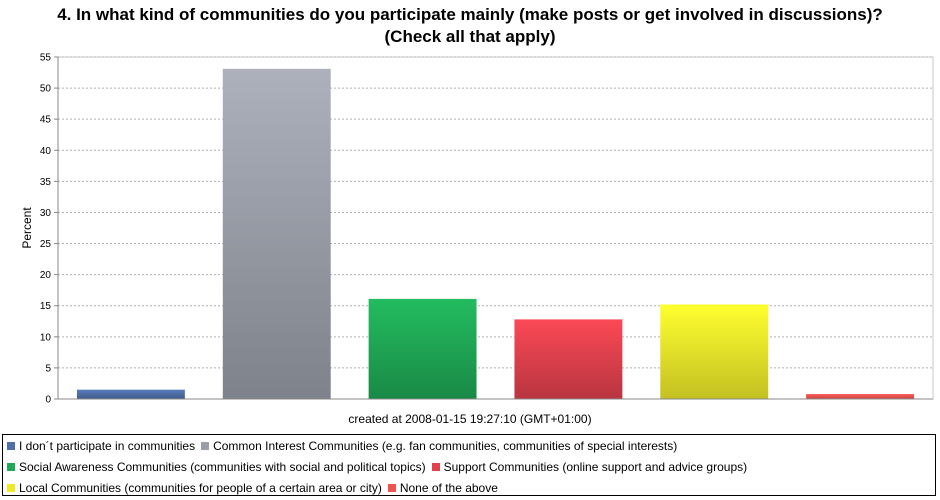  What do you see at coordinates (470, 36) in the screenshot?
I see `title-line-2: (Check all that apply)` at bounding box center [470, 36].